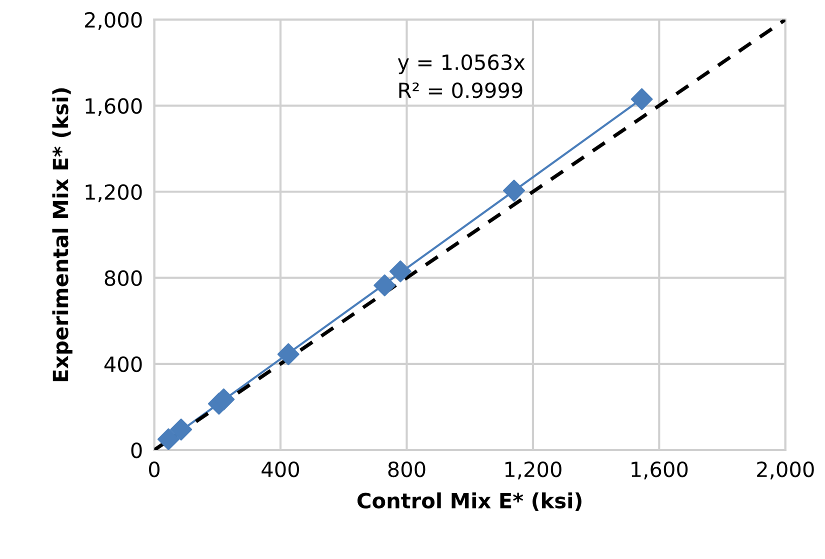 This screenshot has height=559, width=825. Describe the element at coordinates (461, 76) in the screenshot. I see `annotation: y = 1.0563x R² = 0.9999` at that location.